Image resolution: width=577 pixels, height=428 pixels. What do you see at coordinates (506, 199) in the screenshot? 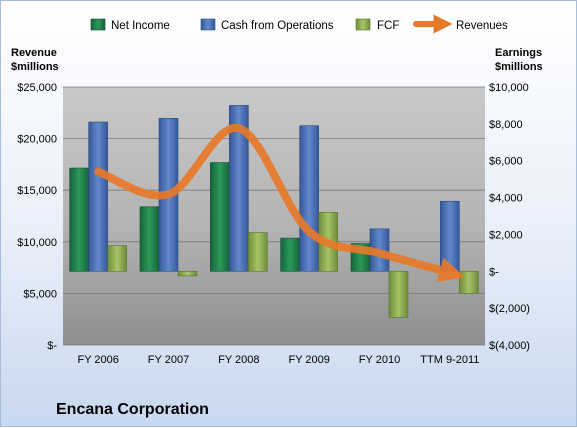
I see `right-tick-label: $4,000` at bounding box center [506, 199].